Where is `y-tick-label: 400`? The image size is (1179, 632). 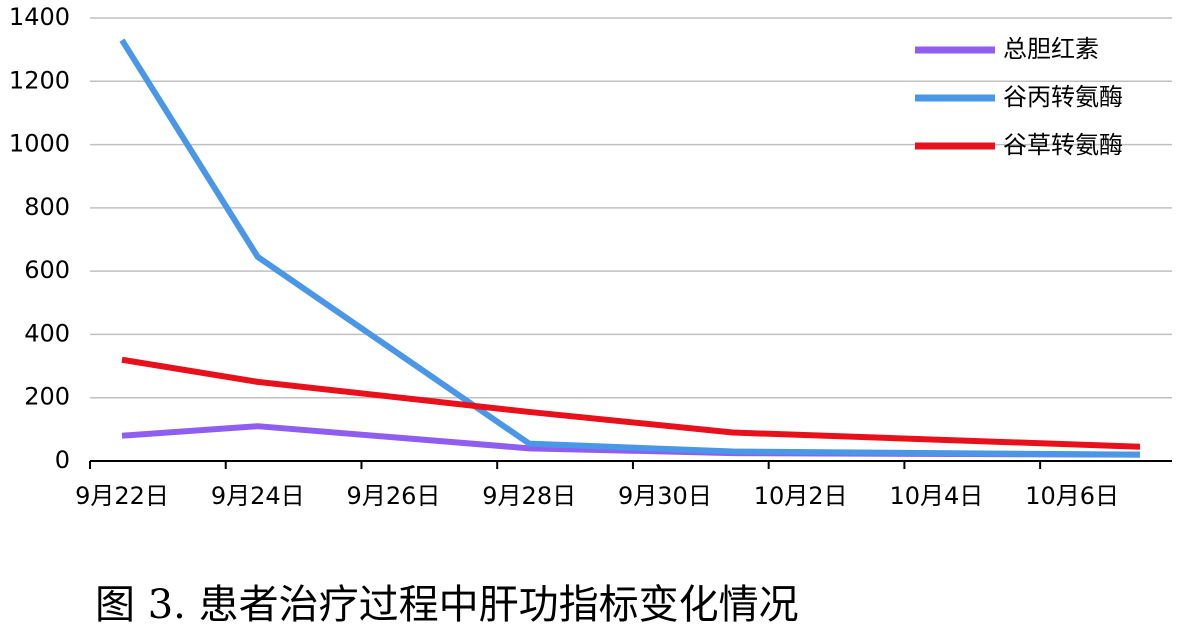 y-tick-label: 400 is located at coordinates (47, 333).